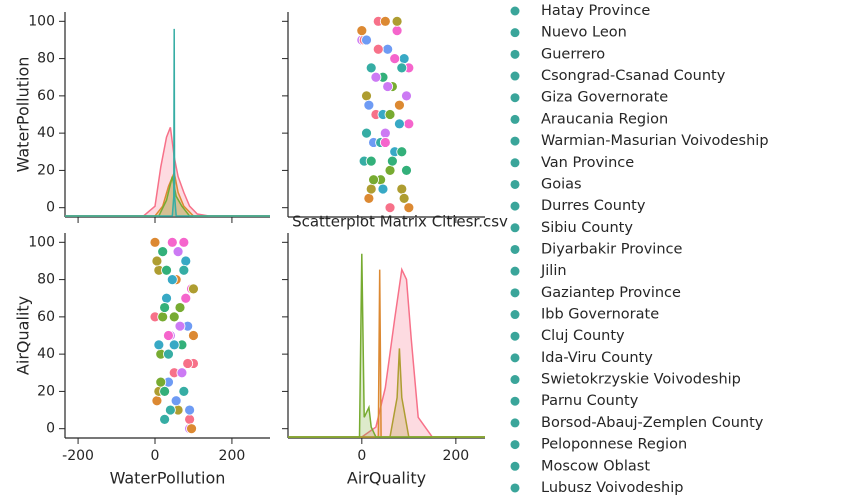  Describe the element at coordinates (614, 445) in the screenshot. I see `legend-label: Peloponnese Region` at that location.